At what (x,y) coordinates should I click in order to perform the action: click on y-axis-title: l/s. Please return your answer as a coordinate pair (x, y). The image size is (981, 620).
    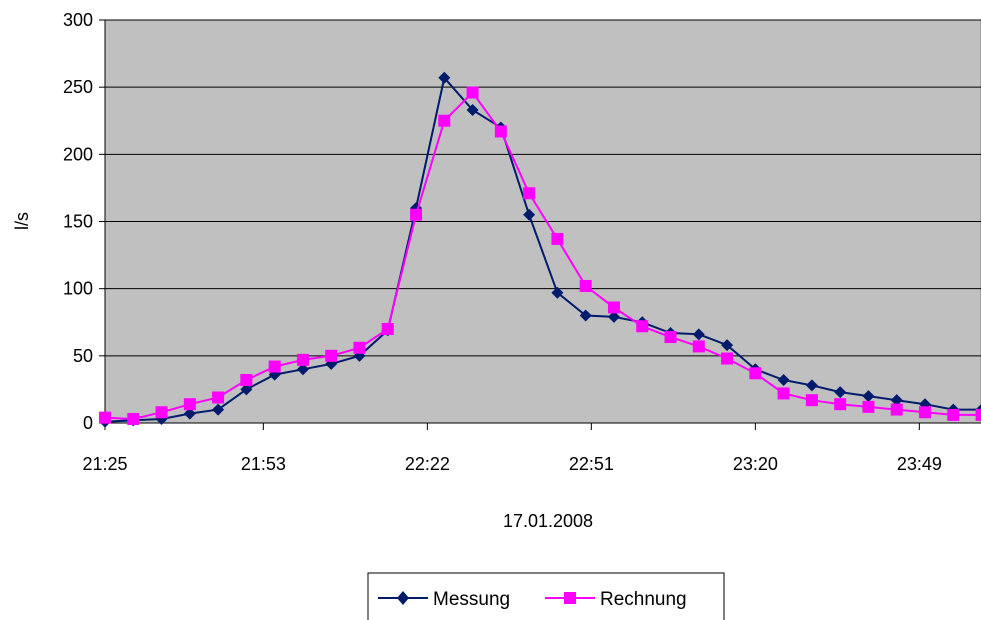
    Looking at the image, I should click on (22, 221).